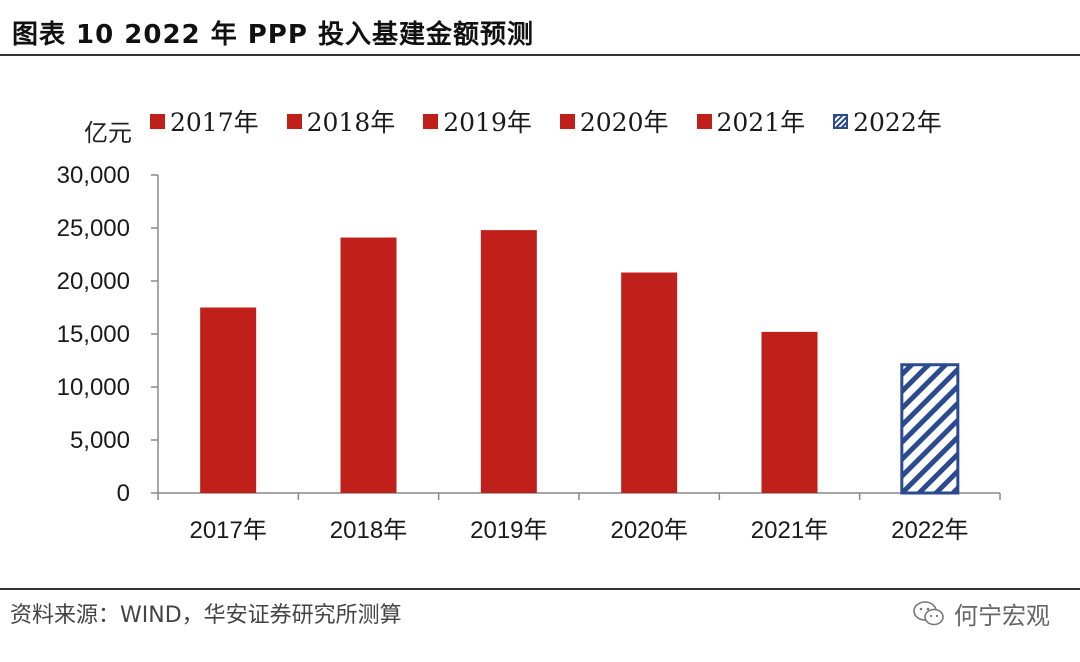 This screenshot has width=1080, height=662. Describe the element at coordinates (93, 387) in the screenshot. I see `y-tick-label: 10,000` at that location.